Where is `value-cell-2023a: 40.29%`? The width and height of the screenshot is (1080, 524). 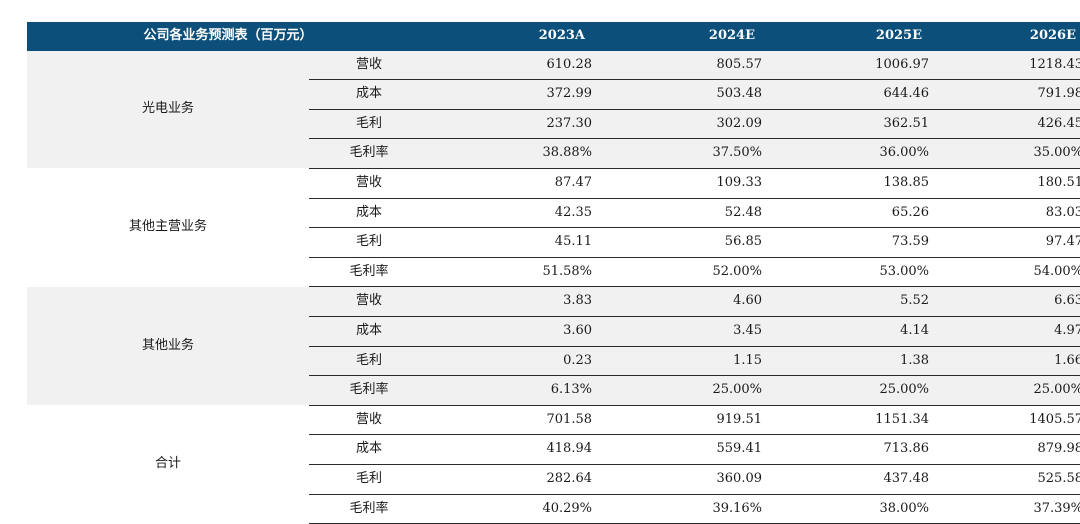
value-cell-2023a: 40.29% is located at coordinates (511, 509).